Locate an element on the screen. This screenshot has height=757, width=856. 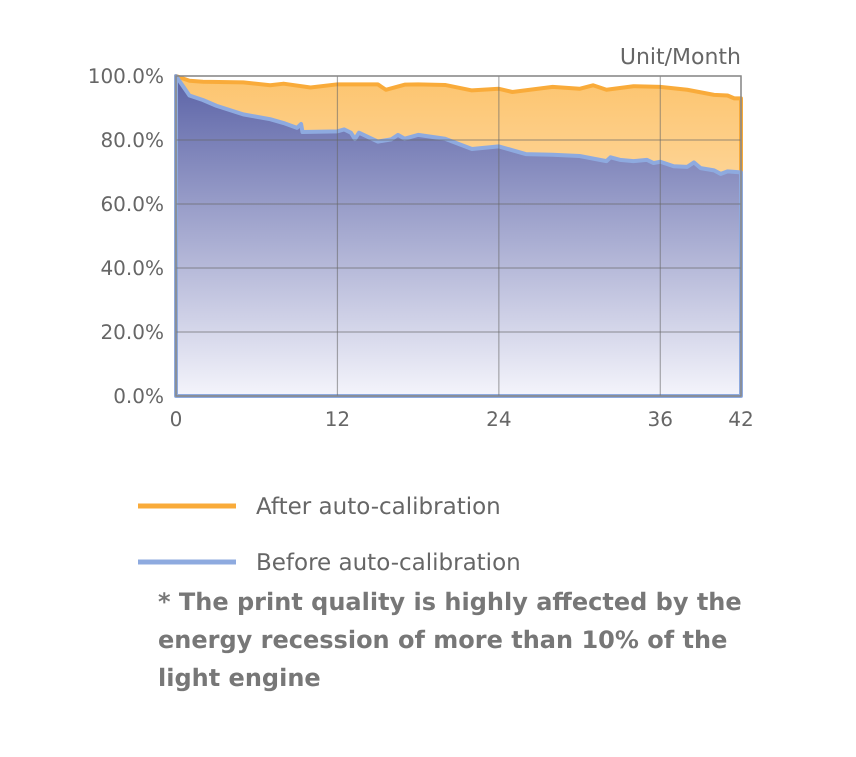
text: * The print quality is highly affected by the energy recession of more than 10% of the light engine is located at coordinates (450, 640).